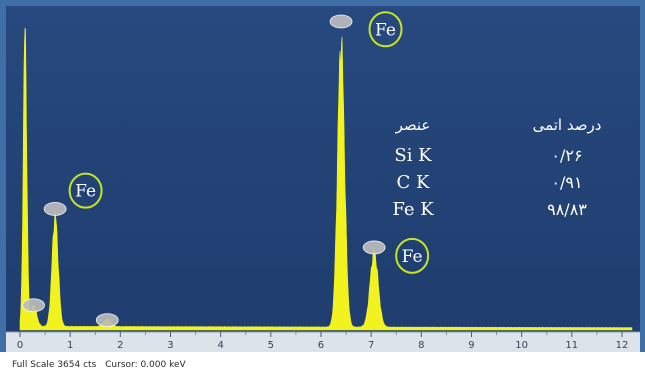 This screenshot has width=645, height=374. Describe the element at coordinates (120, 345) in the screenshot. I see `x-tick-label-2: 2` at that location.